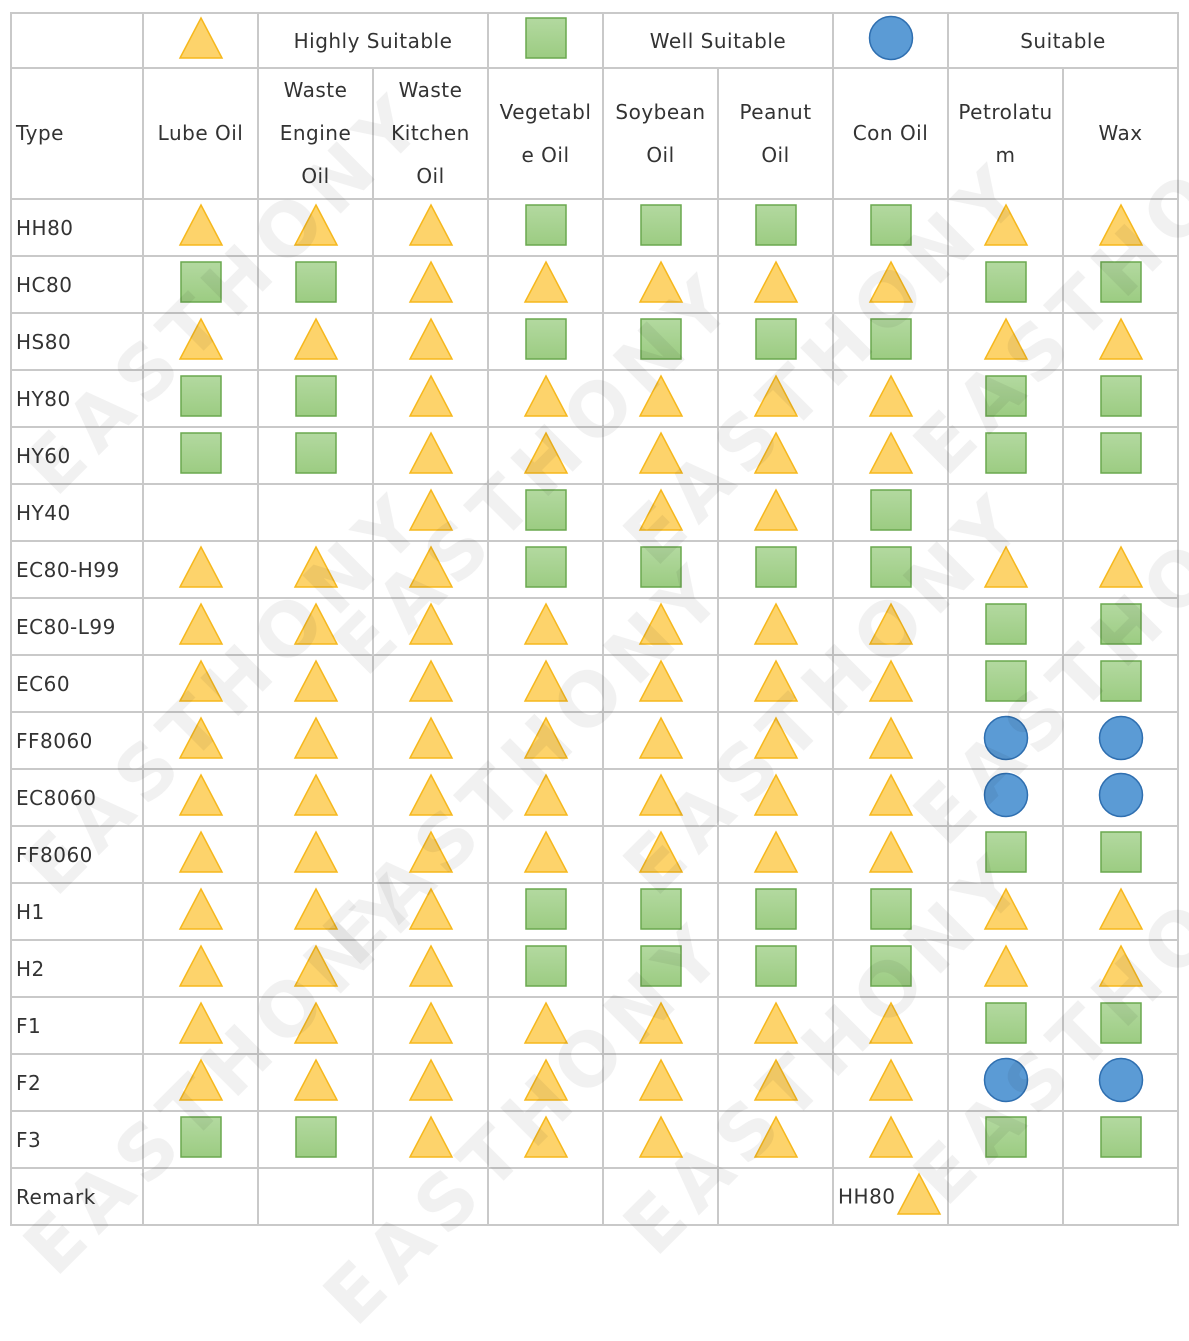 Image resolution: width=1189 pixels, height=1341 pixels. What do you see at coordinates (594, 398) in the screenshot?
I see `table-row: HY80` at bounding box center [594, 398].